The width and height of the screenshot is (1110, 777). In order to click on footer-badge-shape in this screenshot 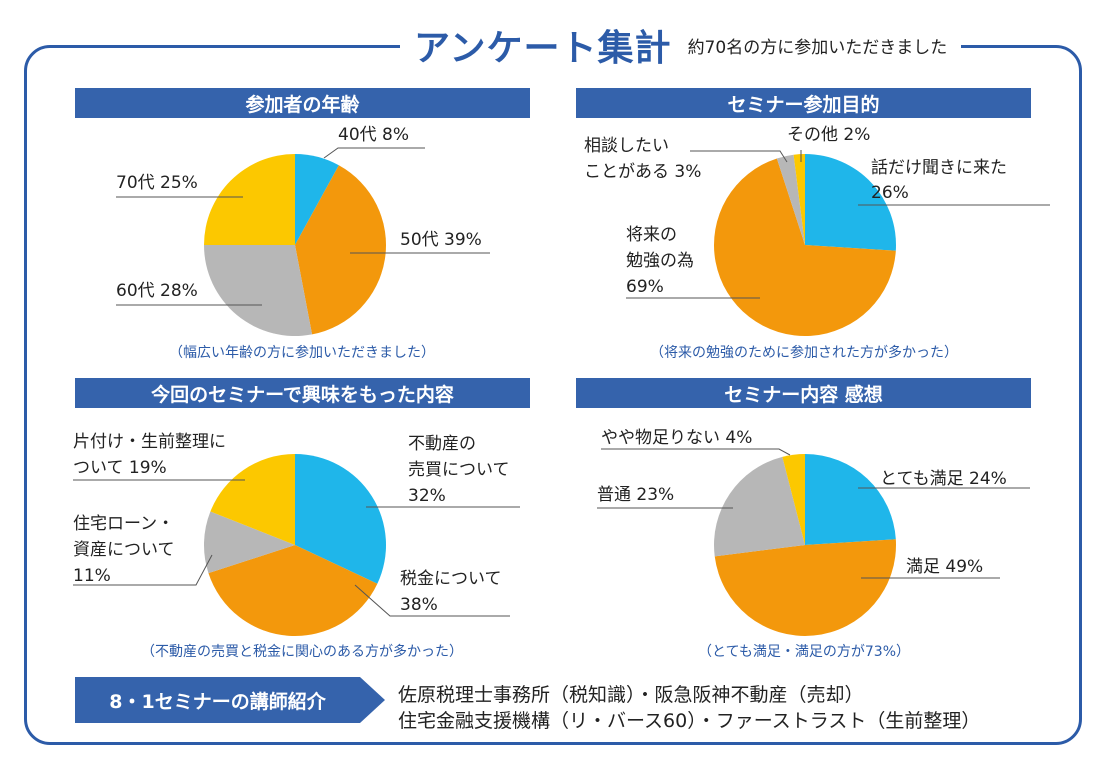, I will do `click(230, 700)`.